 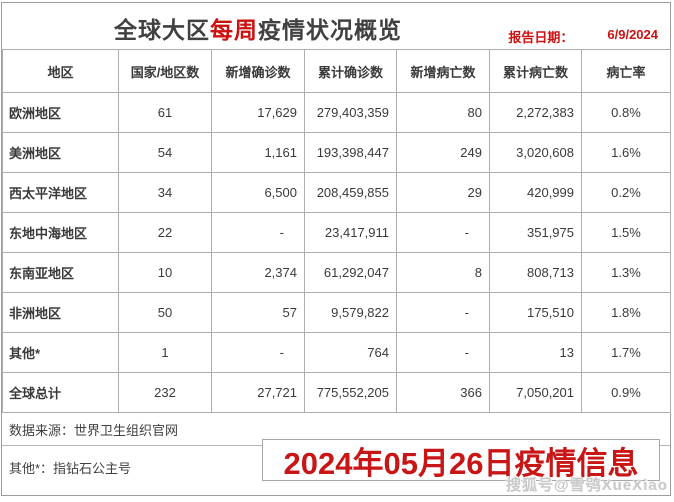 What do you see at coordinates (443, 152) in the screenshot?
I see `new-deaths-cell: 249` at bounding box center [443, 152].